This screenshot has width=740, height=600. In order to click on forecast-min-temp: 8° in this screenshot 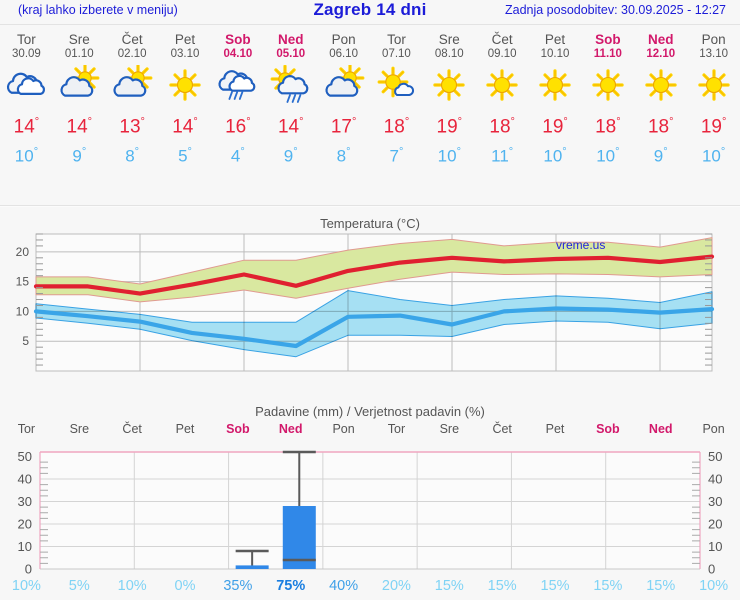, I will do `click(132, 154)`.